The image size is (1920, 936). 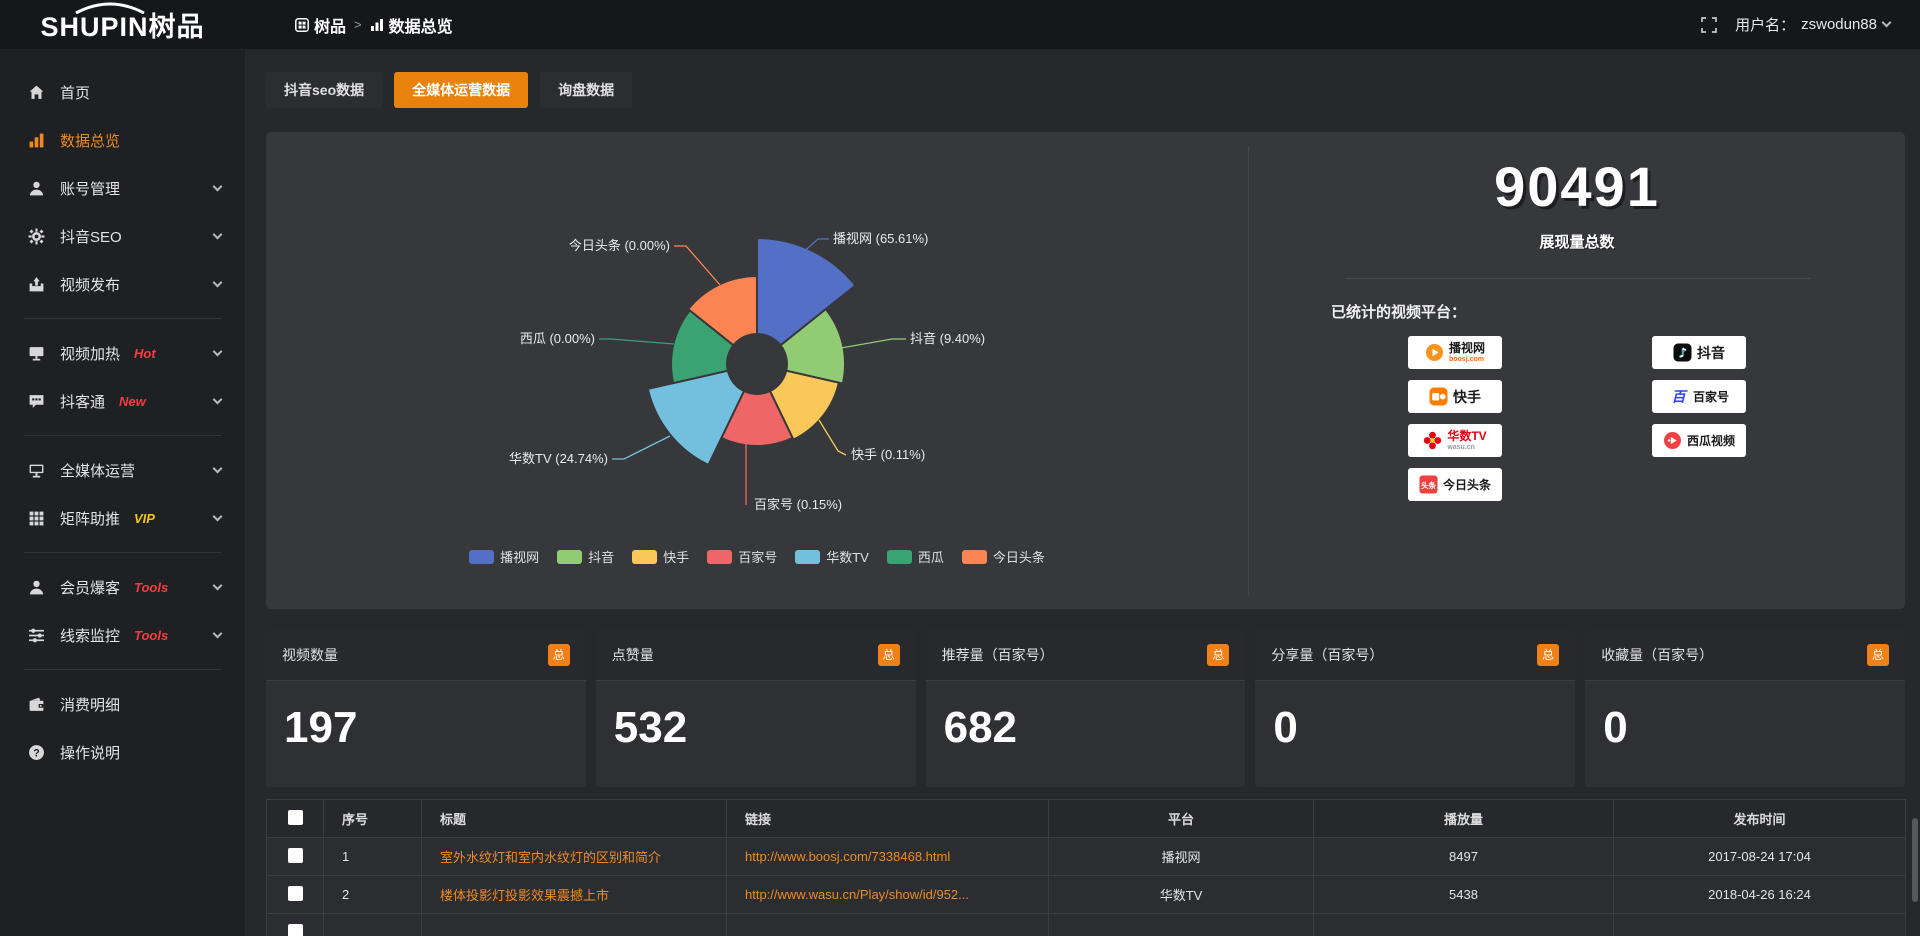 What do you see at coordinates (585, 556) in the screenshot?
I see `legend-item-抖音: 抖音` at bounding box center [585, 556].